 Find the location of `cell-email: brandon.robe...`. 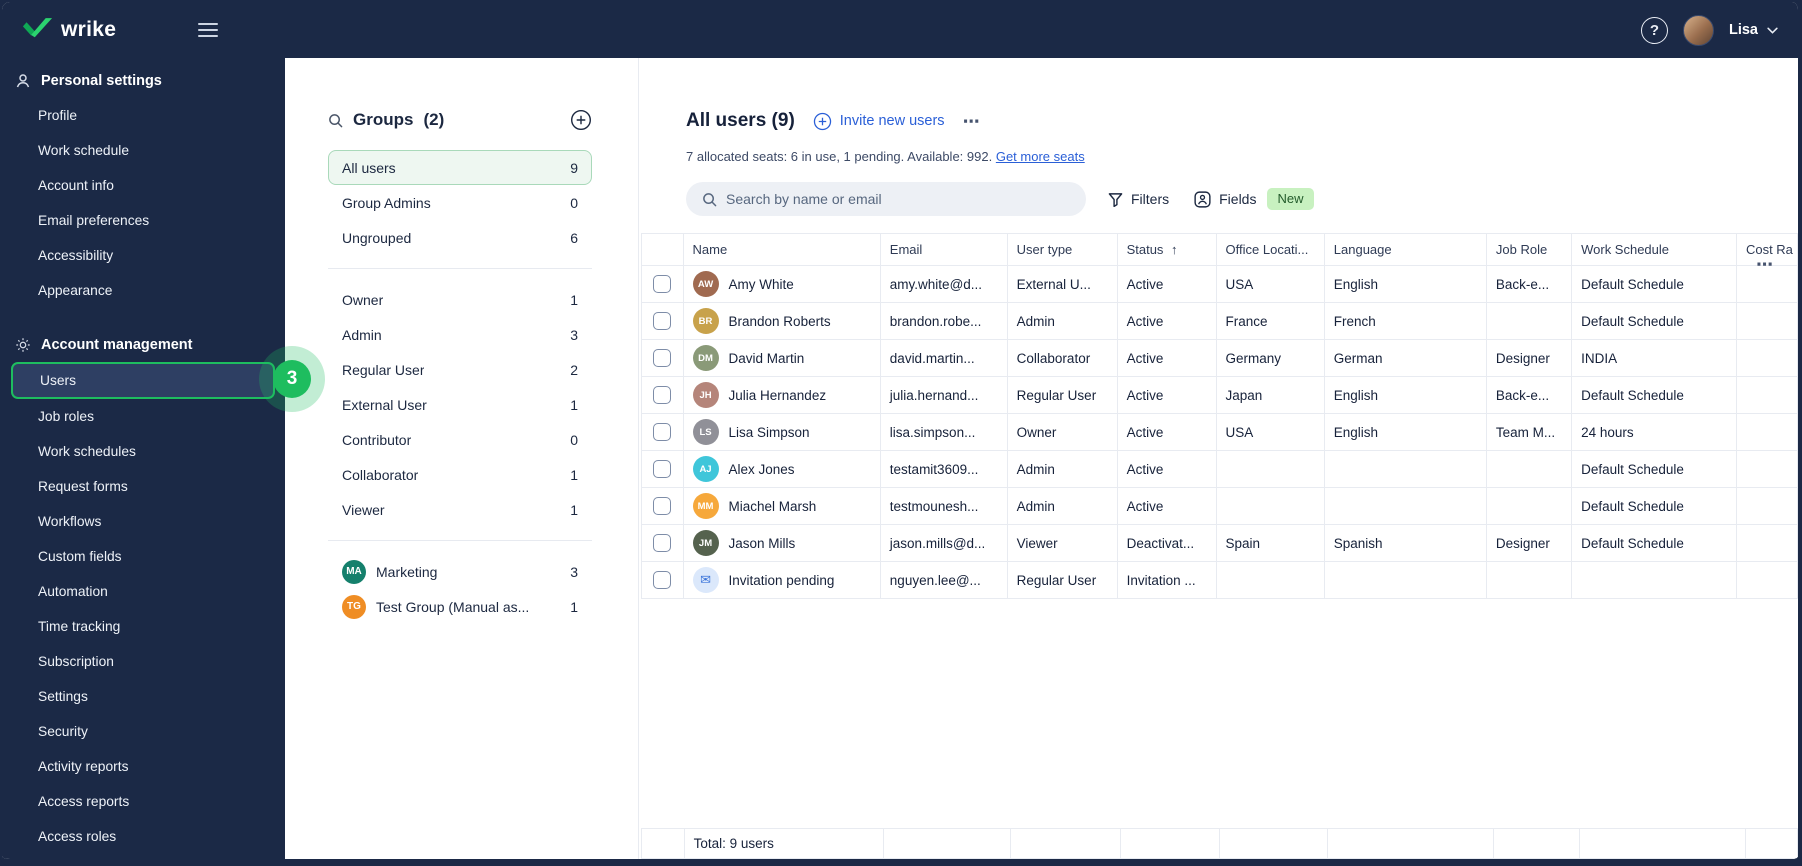

cell-email: brandon.robe... is located at coordinates (943, 321).